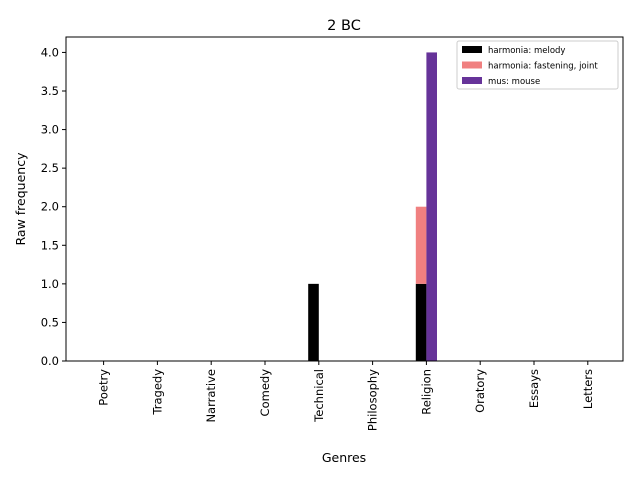 The height and width of the screenshot is (480, 640). I want to click on y-tick-label: 1.5, so click(50, 245).